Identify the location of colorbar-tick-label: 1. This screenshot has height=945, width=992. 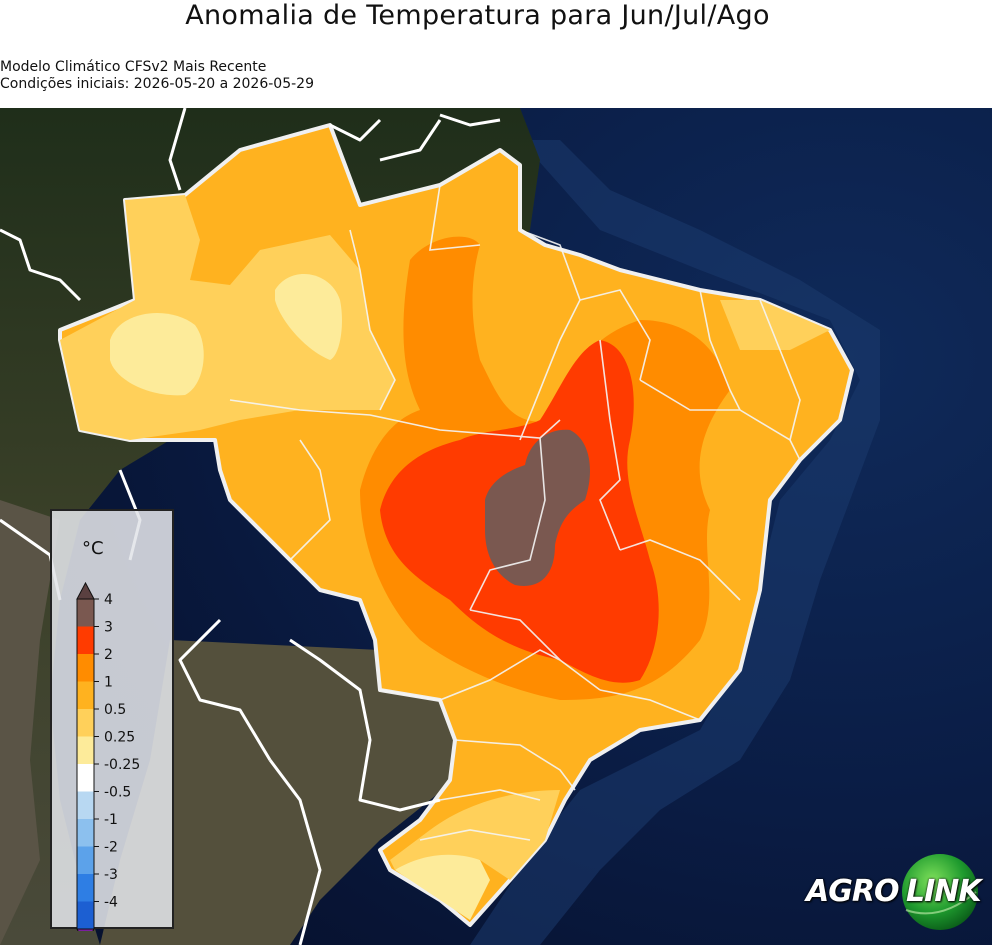
(108, 683).